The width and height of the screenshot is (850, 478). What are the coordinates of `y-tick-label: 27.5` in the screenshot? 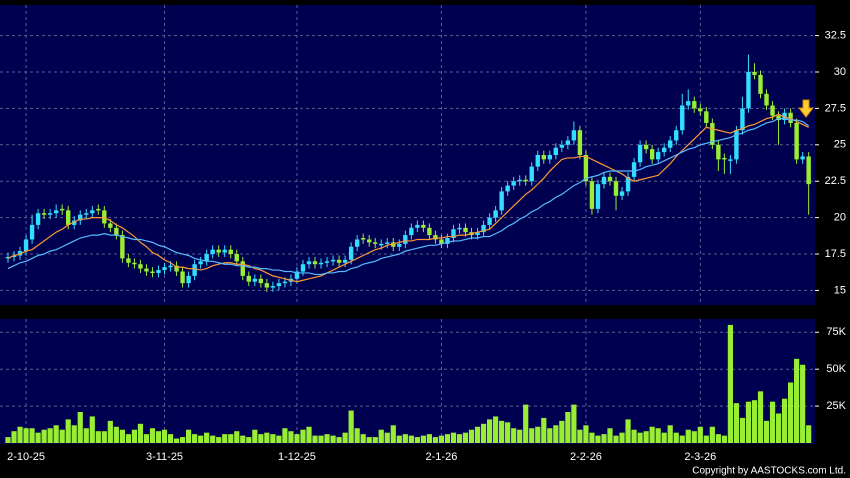 It's located at (835, 108).